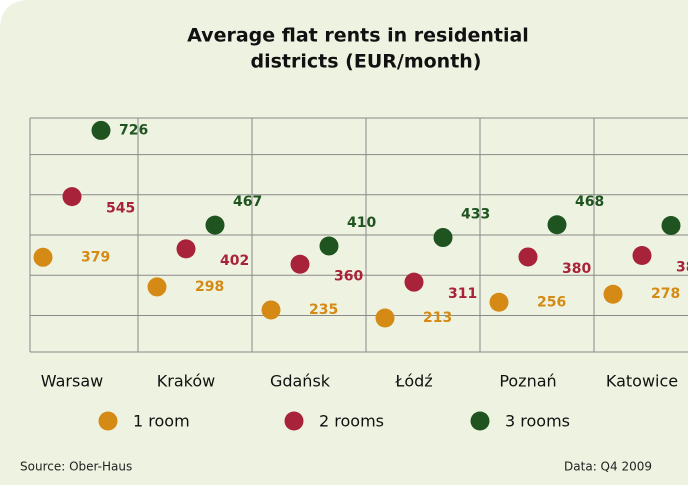 This screenshot has width=688, height=485. I want to click on x-tick-label: Katowice, so click(642, 381).